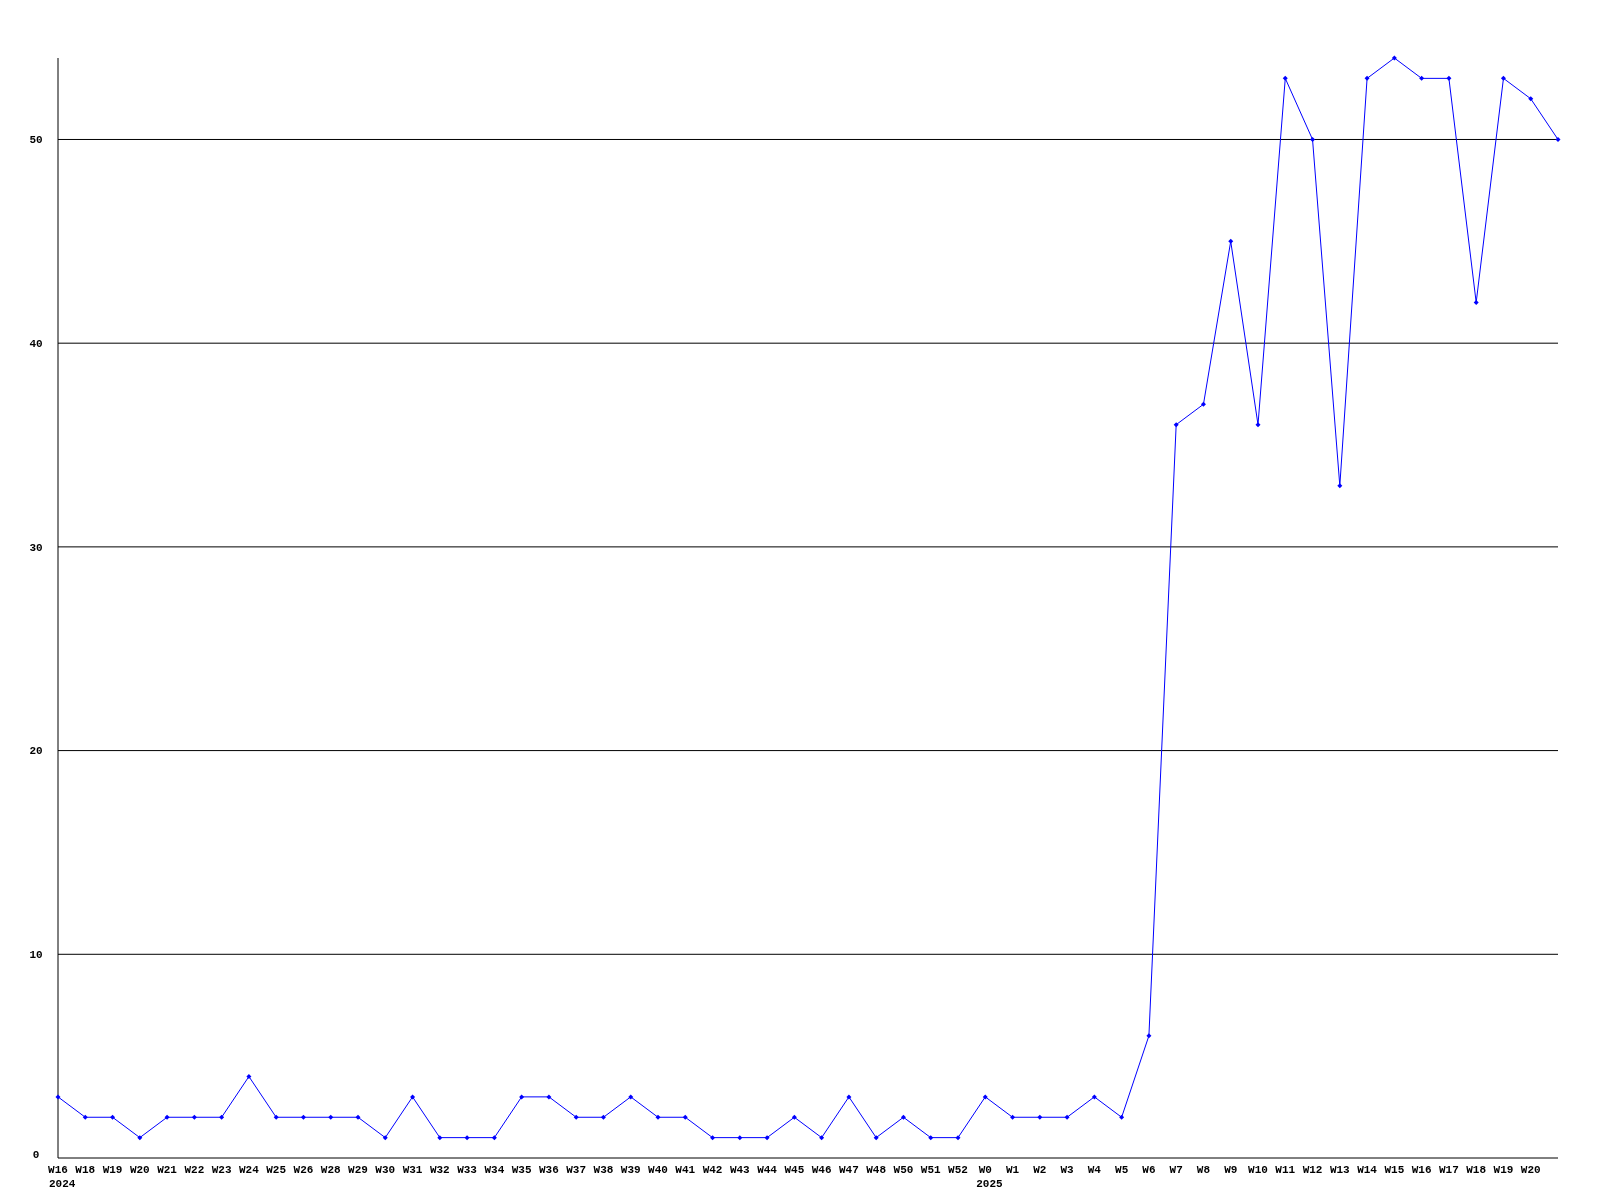  What do you see at coordinates (1394, 1170) in the screenshot?
I see `x-tick-label: W15` at bounding box center [1394, 1170].